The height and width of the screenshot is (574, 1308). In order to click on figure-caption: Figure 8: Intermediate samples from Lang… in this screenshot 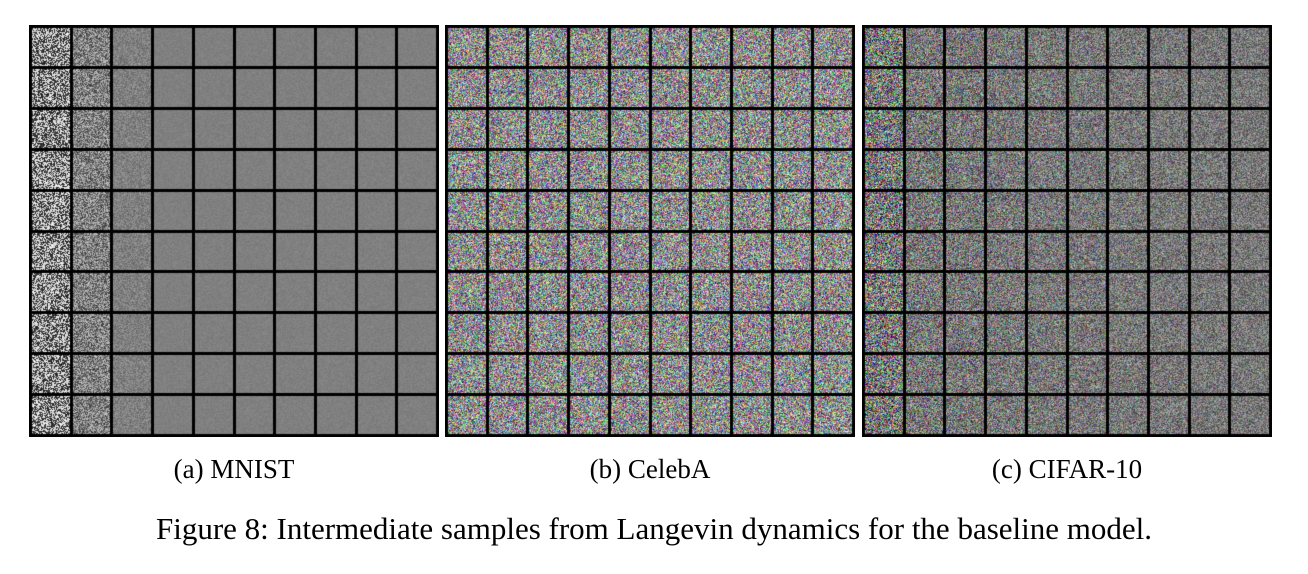, I will do `click(653, 528)`.